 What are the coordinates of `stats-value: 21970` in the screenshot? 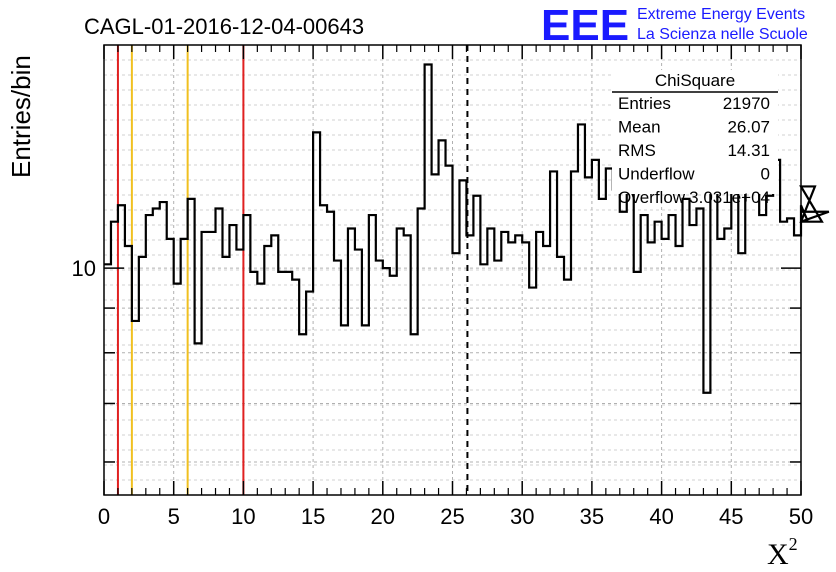 It's located at (746, 103).